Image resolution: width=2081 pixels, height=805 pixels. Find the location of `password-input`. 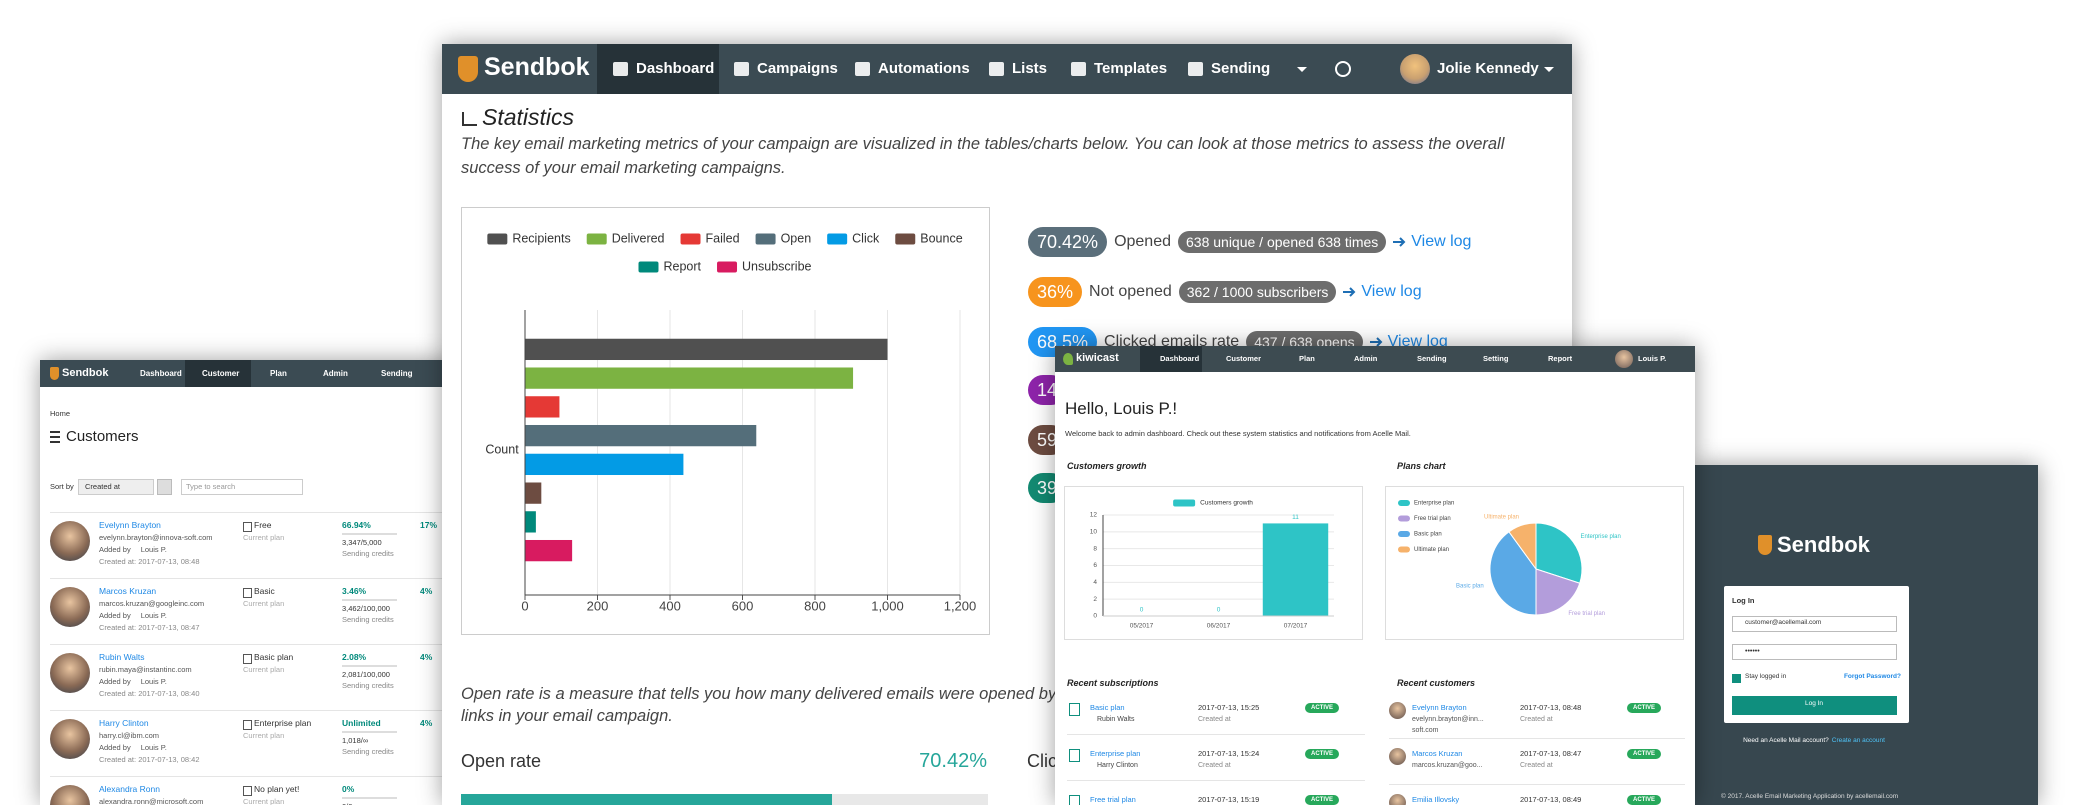

password-input is located at coordinates (1814, 652).